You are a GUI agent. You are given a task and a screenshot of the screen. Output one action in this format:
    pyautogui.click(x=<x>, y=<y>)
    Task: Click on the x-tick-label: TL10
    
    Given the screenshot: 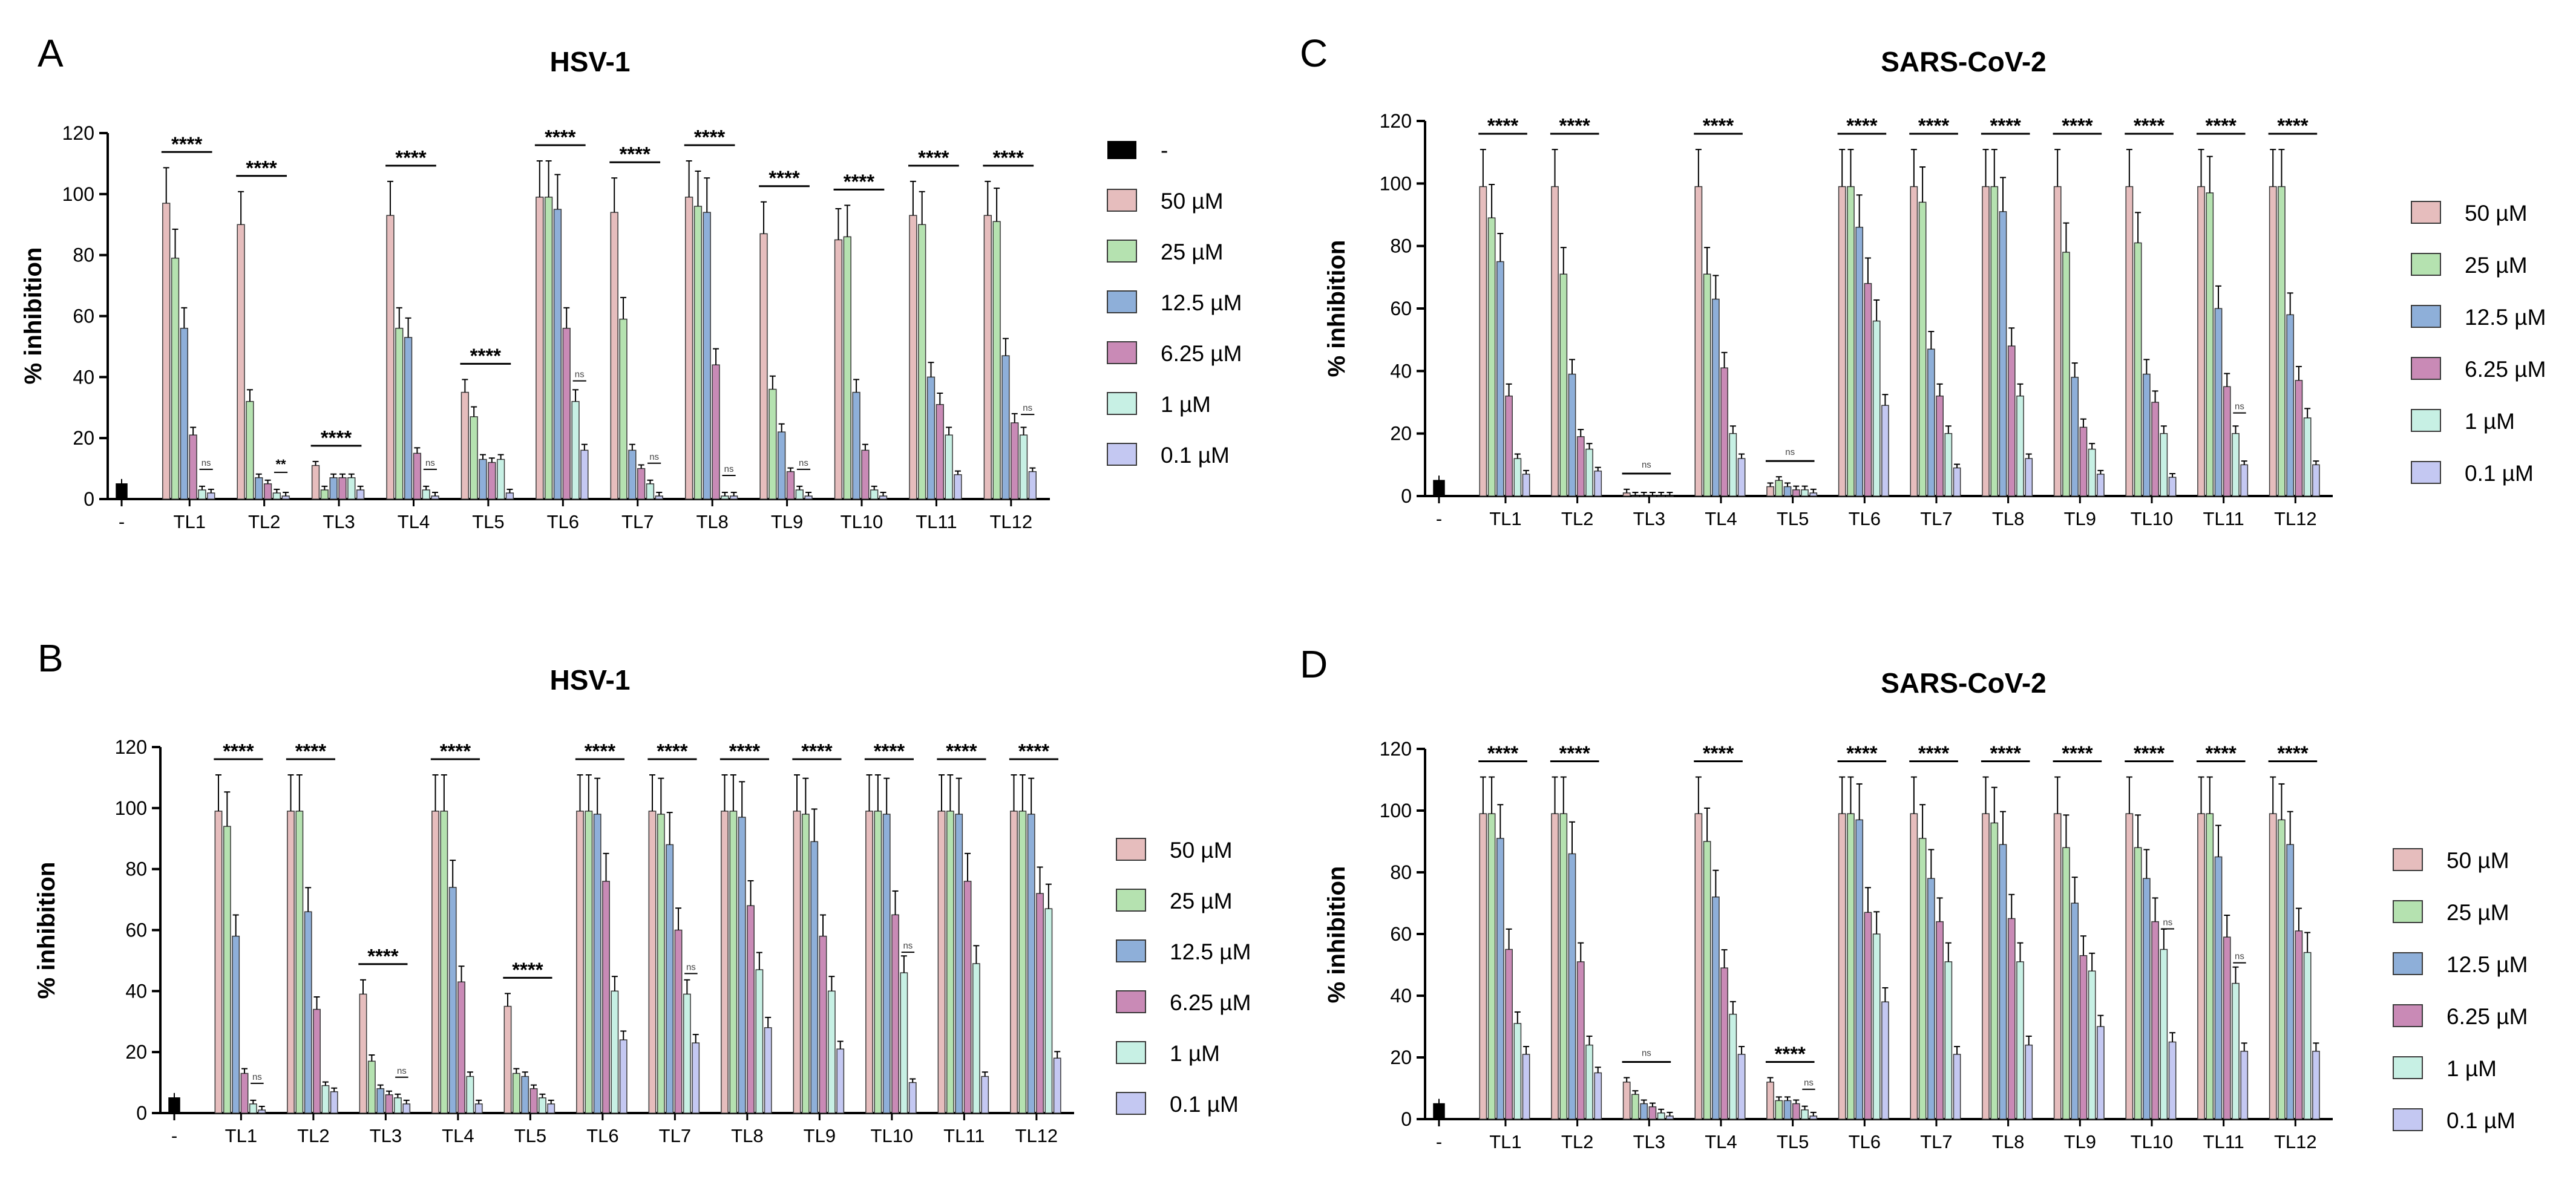 What is the action you would take?
    pyautogui.click(x=892, y=1135)
    